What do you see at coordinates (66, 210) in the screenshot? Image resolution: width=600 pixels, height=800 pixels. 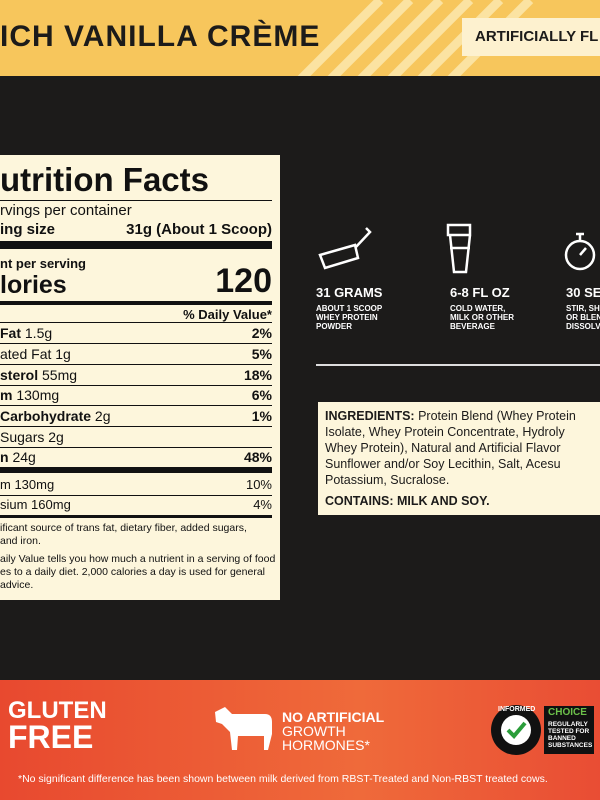 I see `servings: rvings per container` at bounding box center [66, 210].